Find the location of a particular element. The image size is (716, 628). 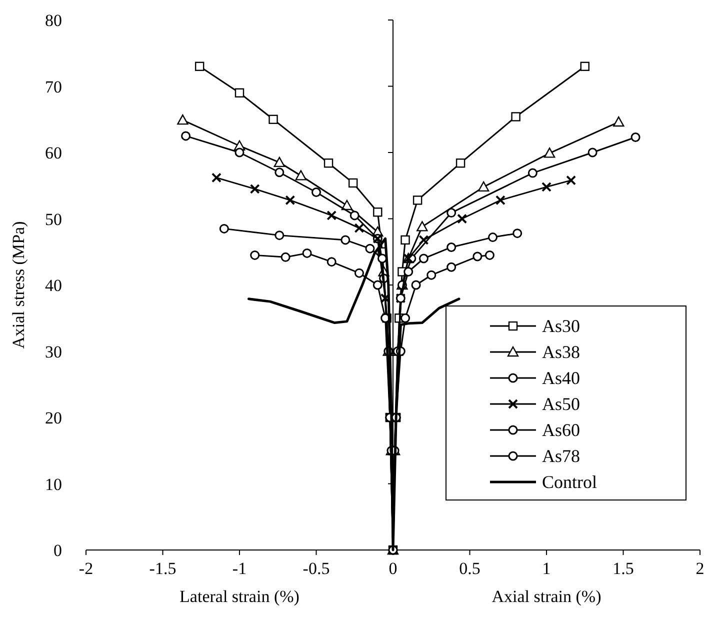

y-tick-label: 10 is located at coordinates (53, 484).